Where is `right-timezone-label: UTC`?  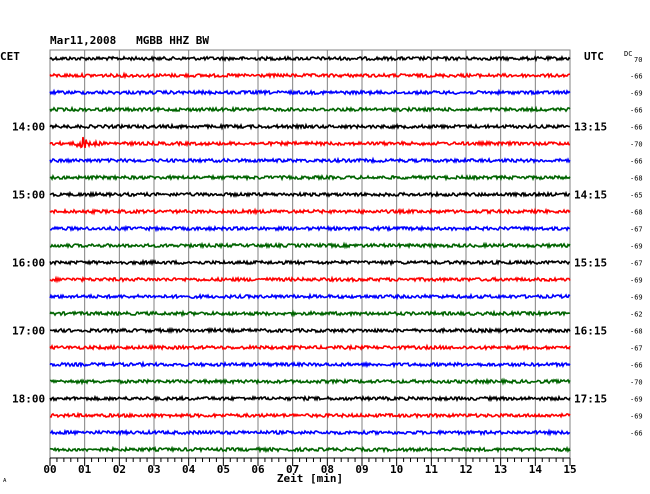 right-timezone-label: UTC is located at coordinates (594, 56).